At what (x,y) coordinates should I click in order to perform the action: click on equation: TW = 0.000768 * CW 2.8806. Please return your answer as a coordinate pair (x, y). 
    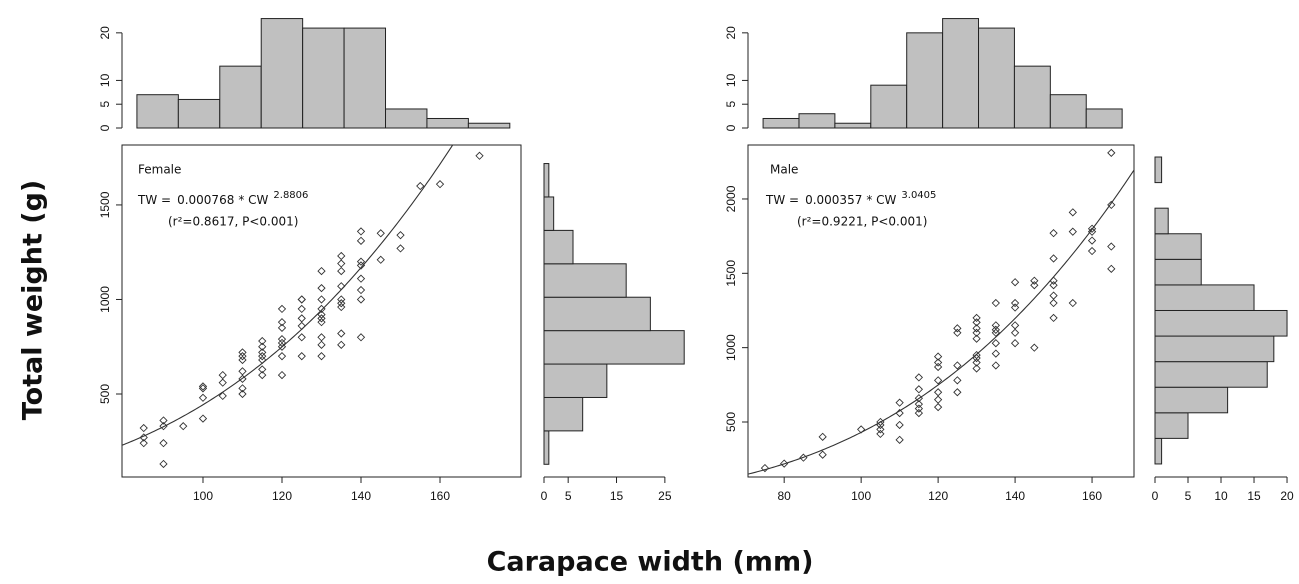
    Looking at the image, I should click on (222, 198).